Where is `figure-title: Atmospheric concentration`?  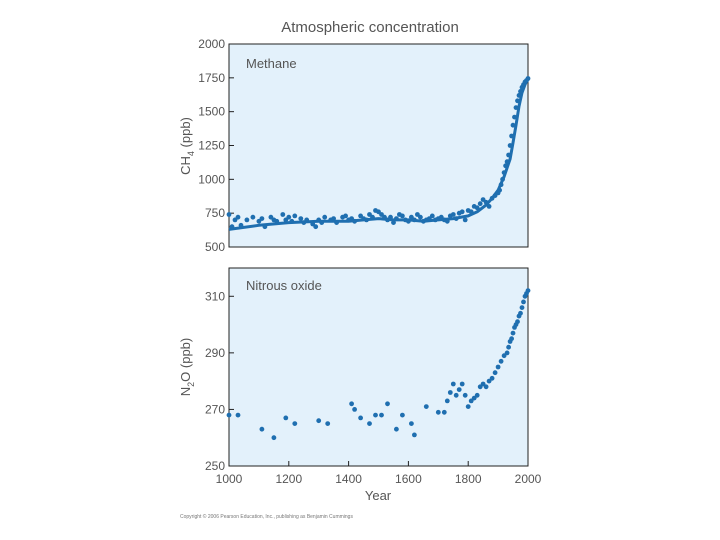
figure-title: Atmospheric concentration is located at coordinates (370, 27).